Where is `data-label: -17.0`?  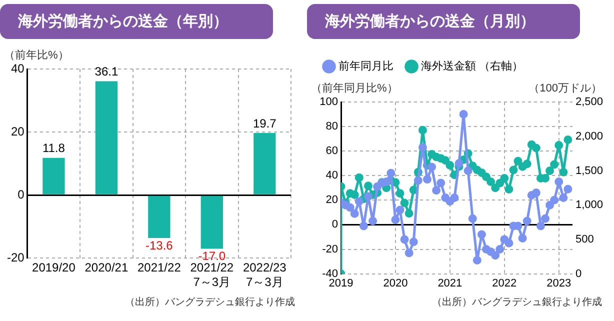 data-label: -17.0 is located at coordinates (212, 256).